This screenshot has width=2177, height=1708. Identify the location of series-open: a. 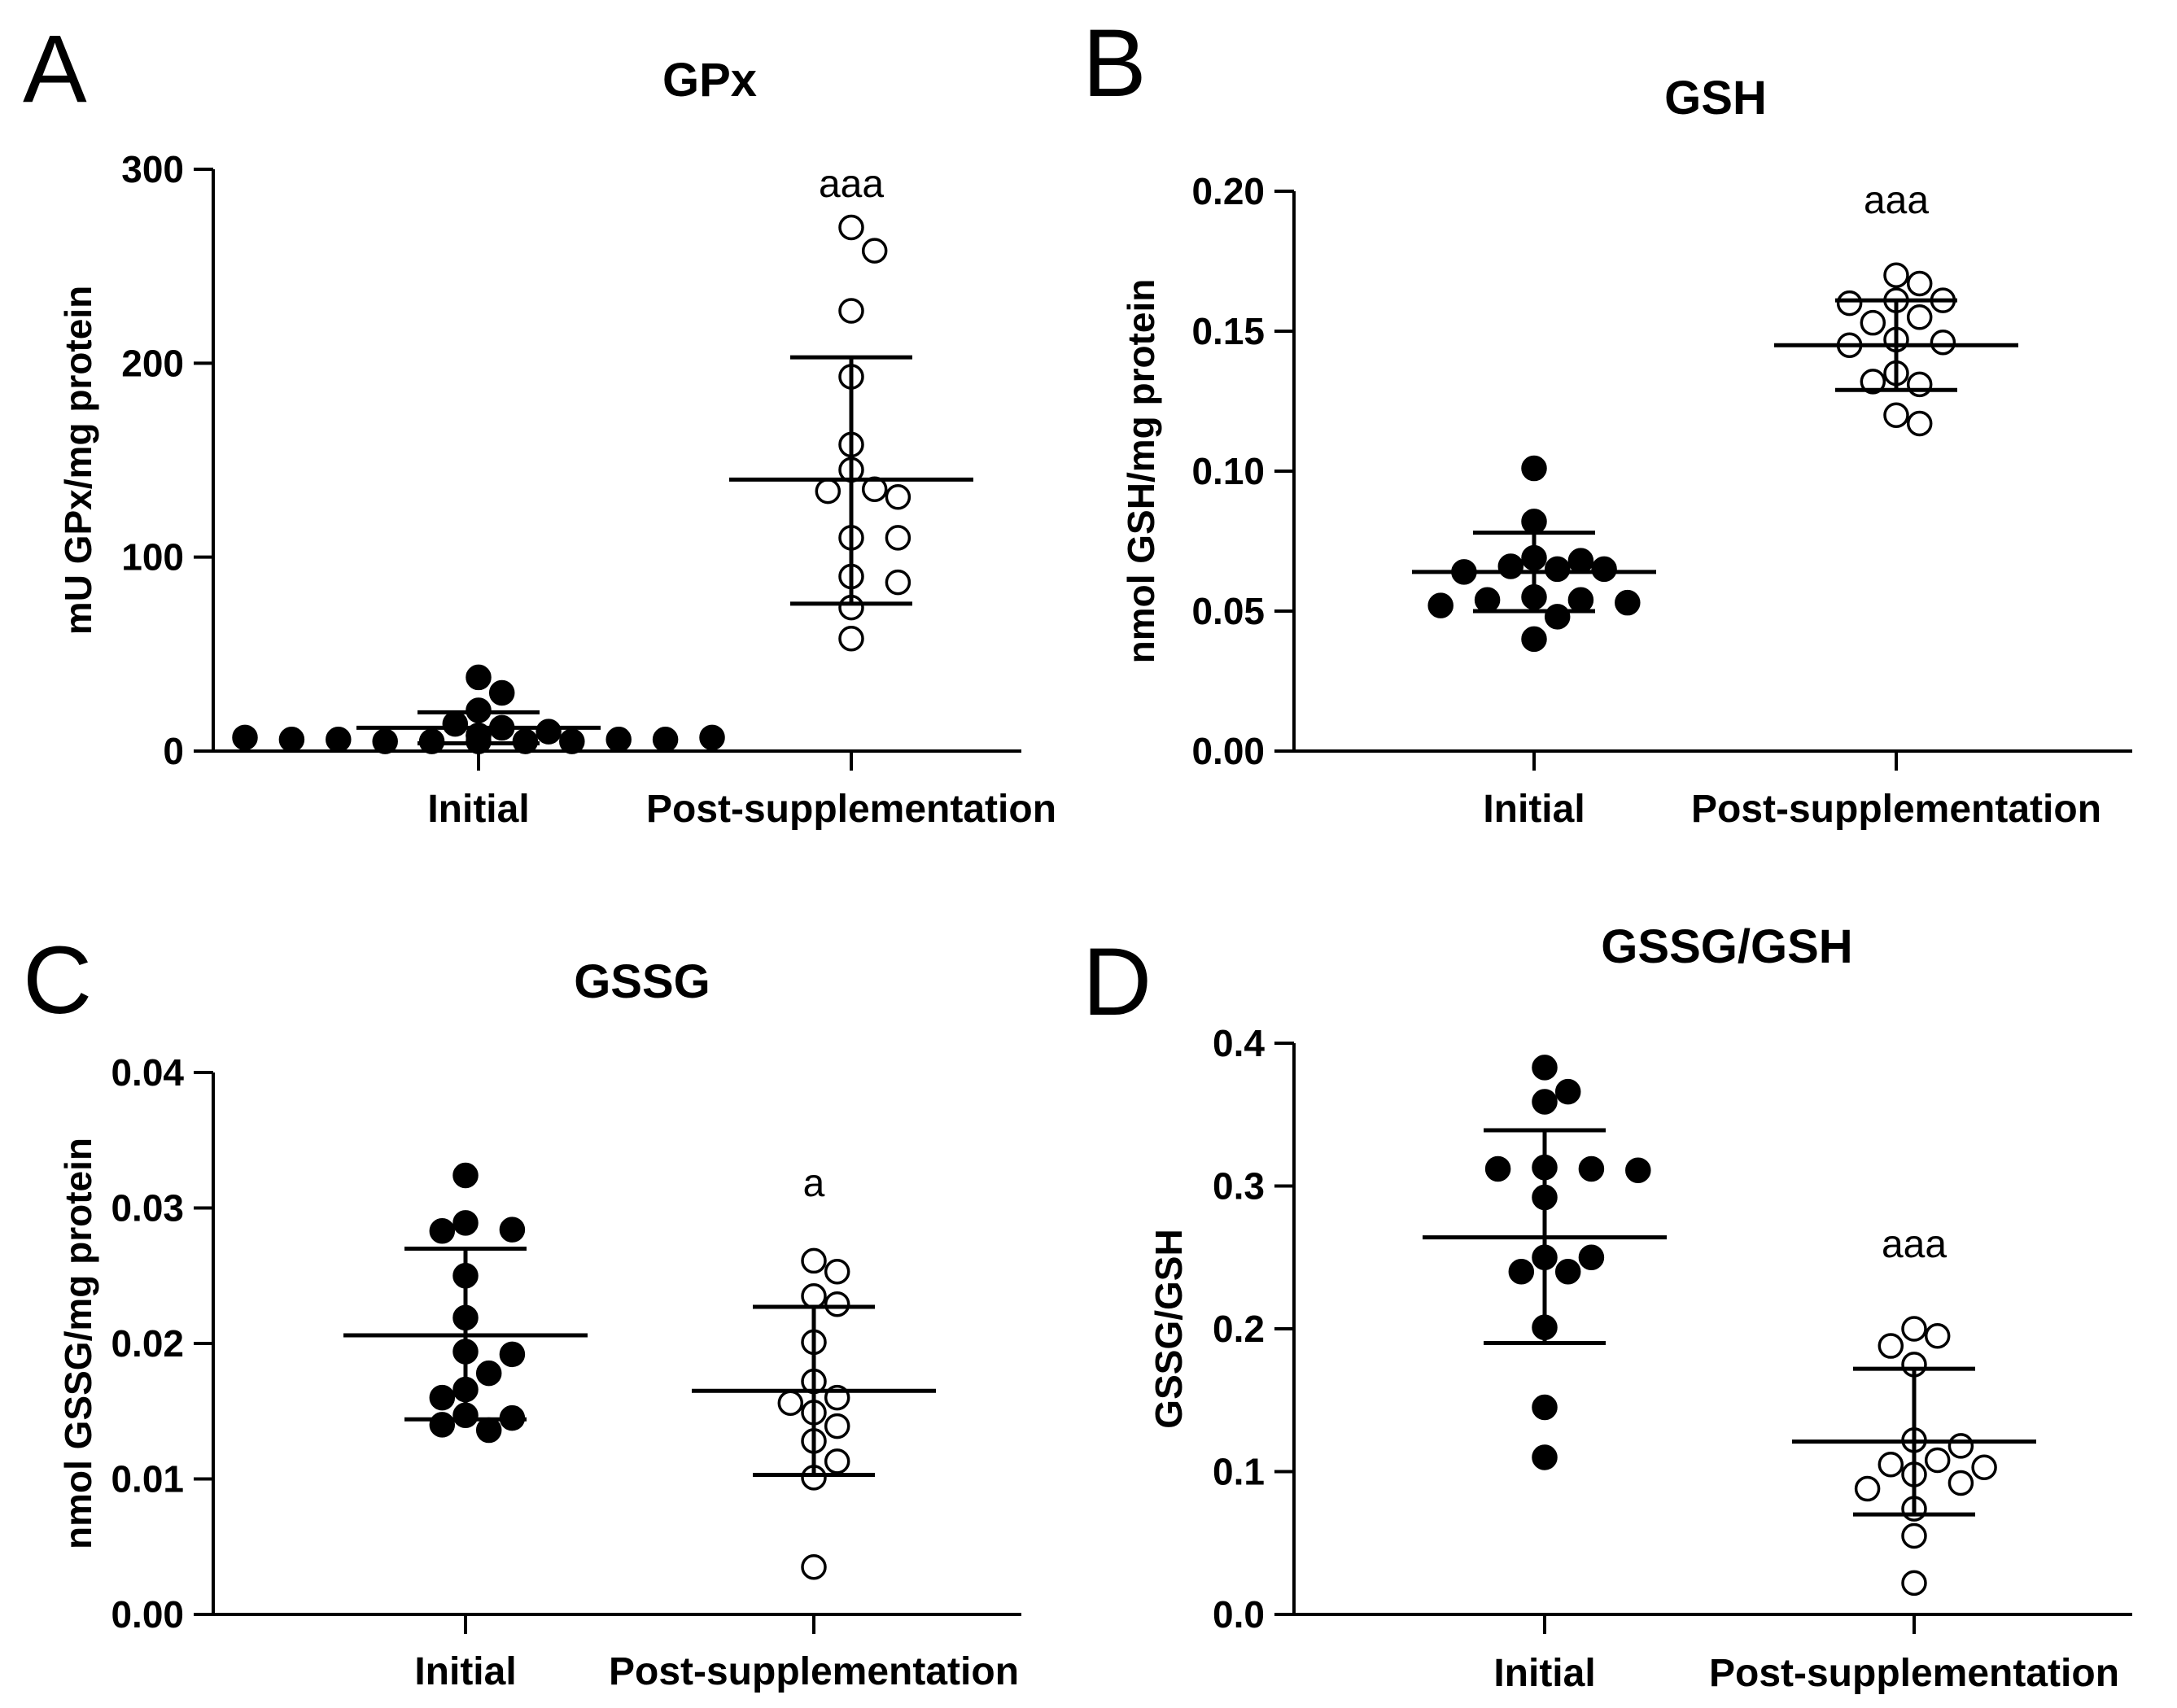
(814, 1371).